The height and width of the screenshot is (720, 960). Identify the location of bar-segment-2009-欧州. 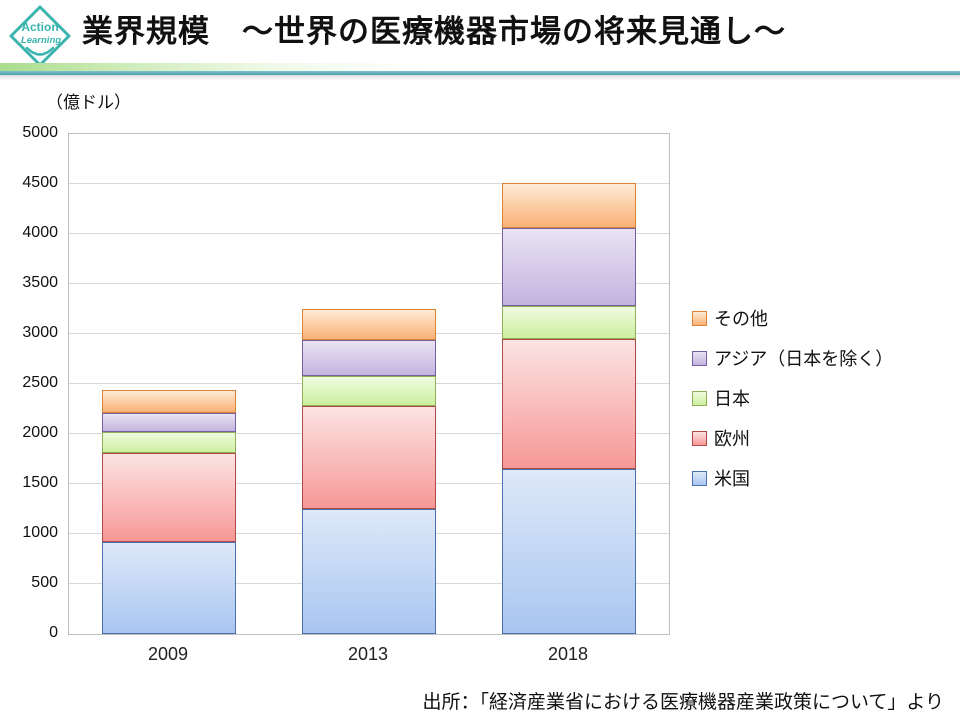
(169, 497).